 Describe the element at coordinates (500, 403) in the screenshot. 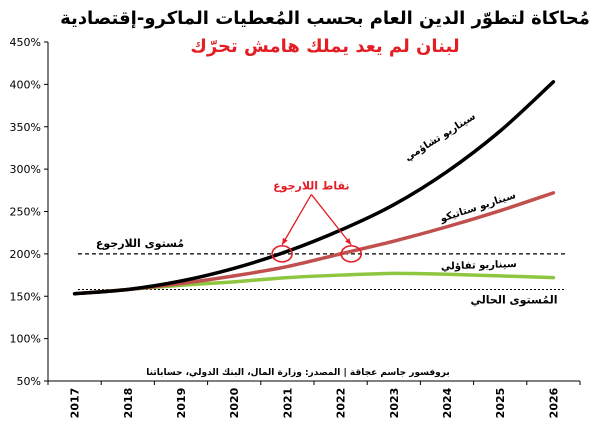

I see `x-tick-label: 2025` at that location.